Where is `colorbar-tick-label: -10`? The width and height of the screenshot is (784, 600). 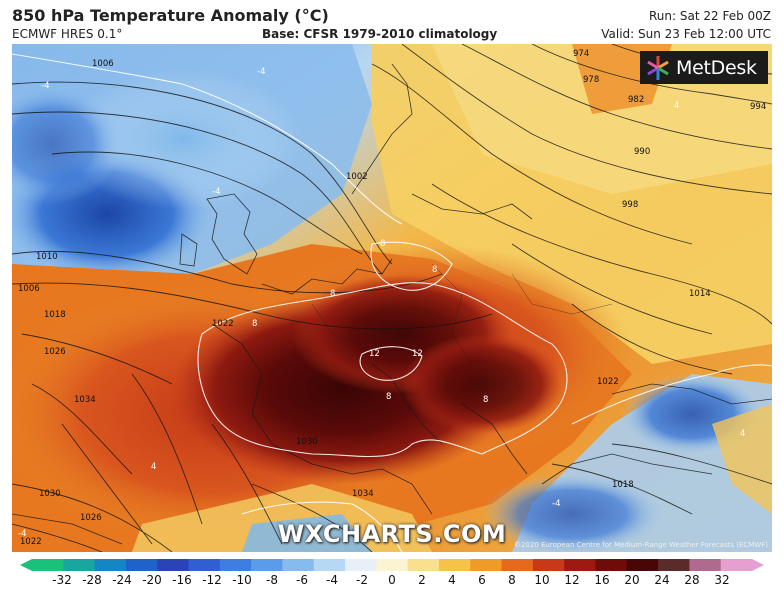
colorbar-tick-label: -10 is located at coordinates (242, 580).